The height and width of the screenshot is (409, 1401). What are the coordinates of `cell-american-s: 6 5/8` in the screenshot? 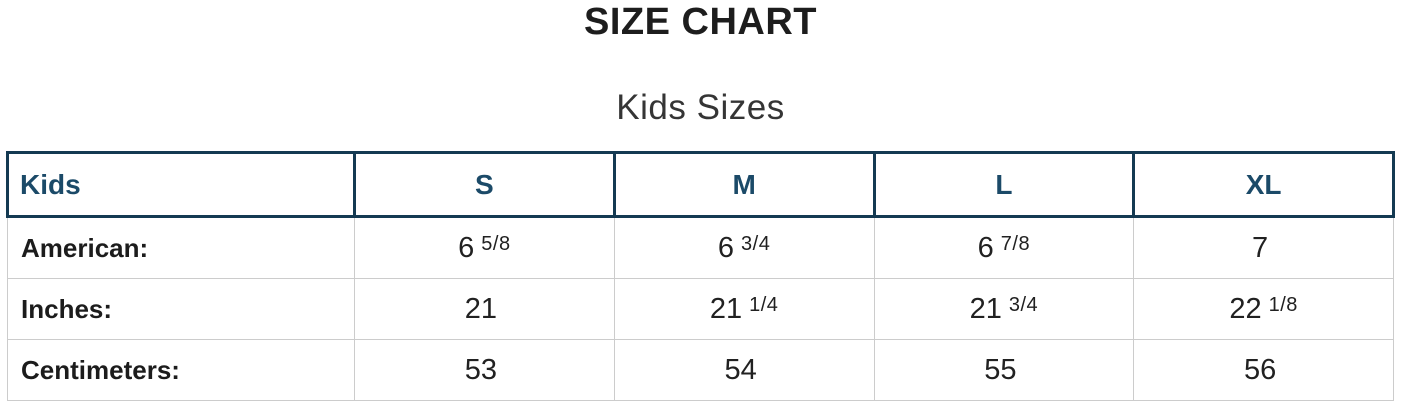 It's located at (484, 247).